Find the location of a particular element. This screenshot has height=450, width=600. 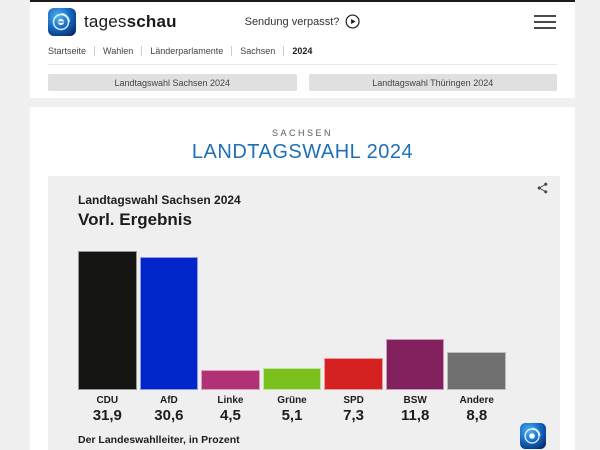

bar-afd is located at coordinates (169, 323).